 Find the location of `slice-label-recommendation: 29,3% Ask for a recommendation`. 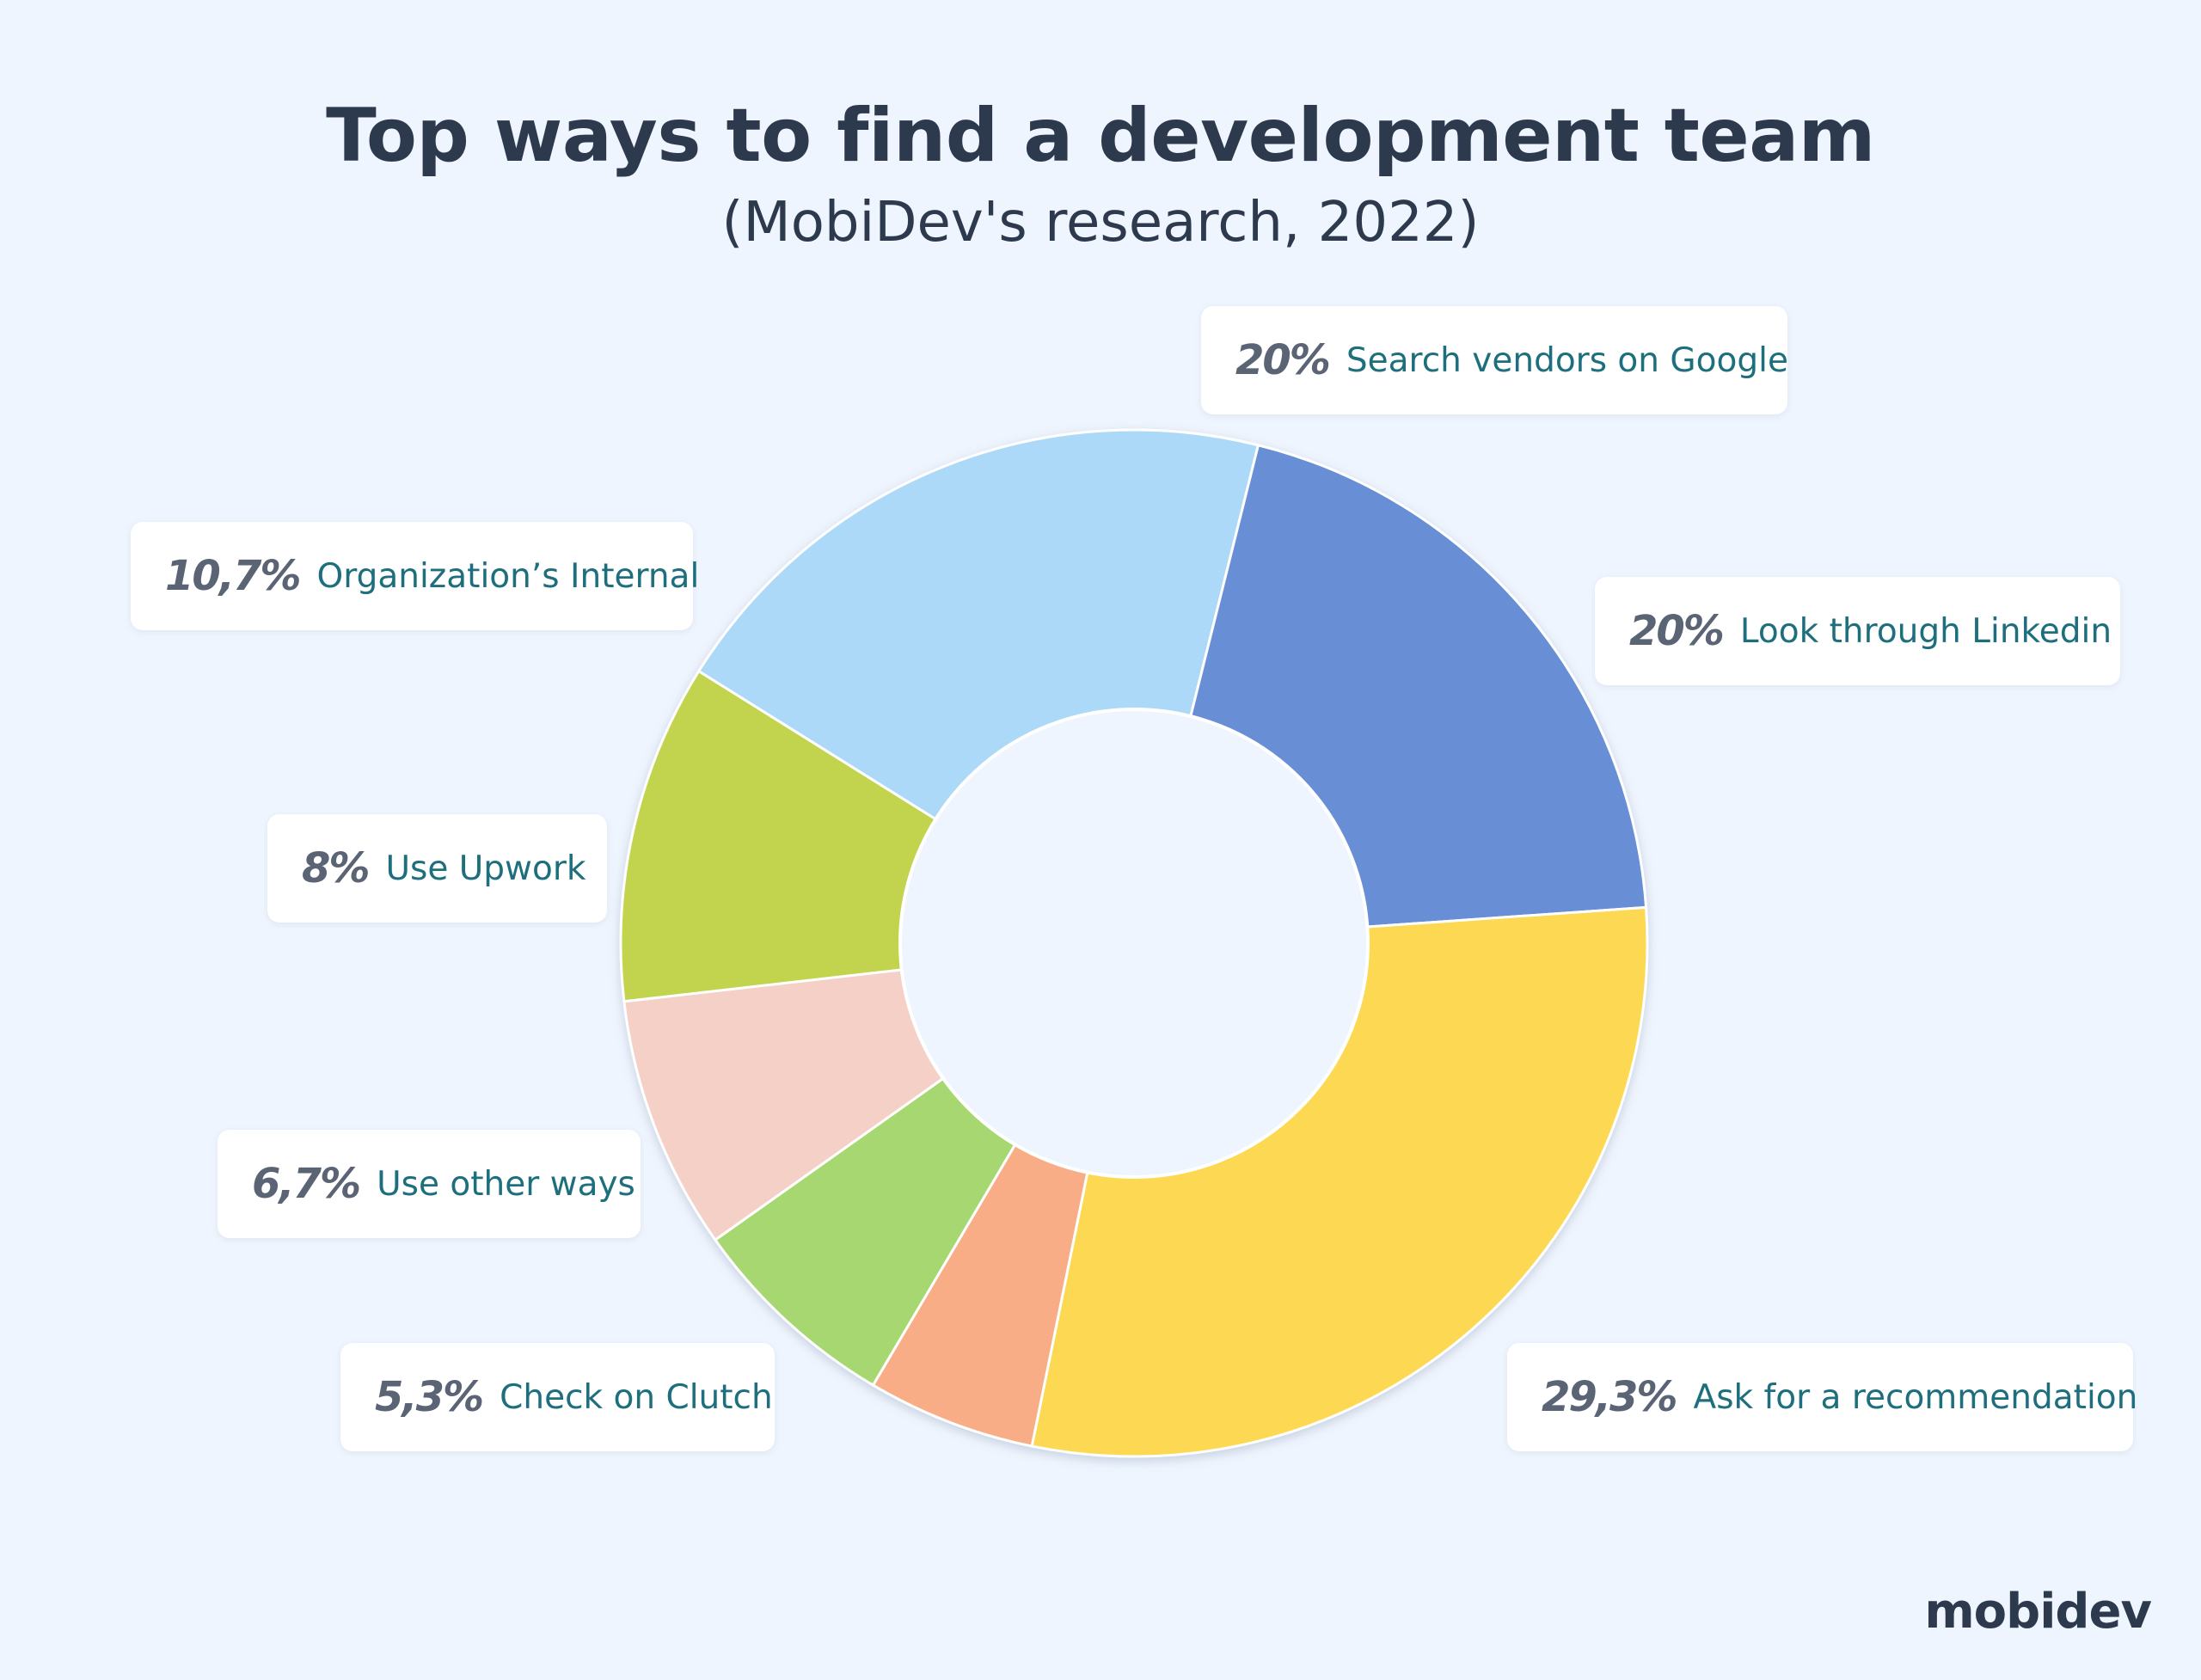

slice-label-recommendation: 29,3% Ask for a recommendation is located at coordinates (1822, 1397).